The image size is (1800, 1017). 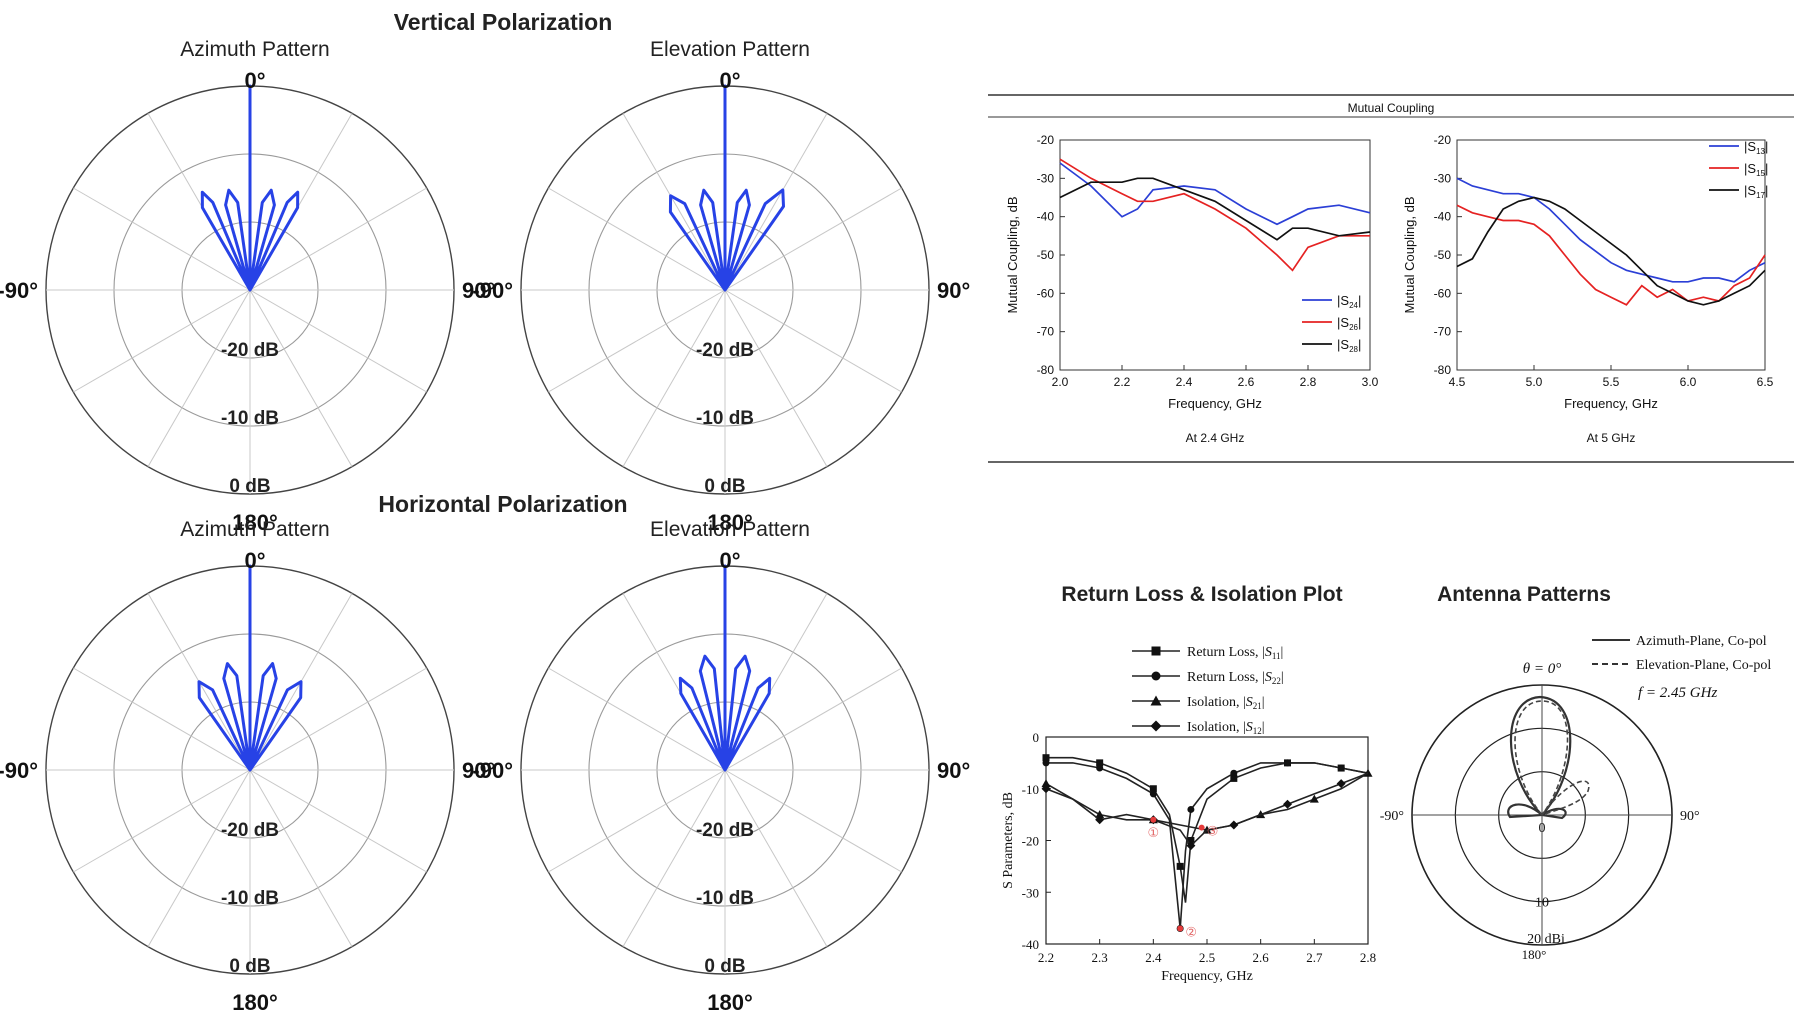 I want to click on annotation-label: ①, so click(x=1154, y=832).